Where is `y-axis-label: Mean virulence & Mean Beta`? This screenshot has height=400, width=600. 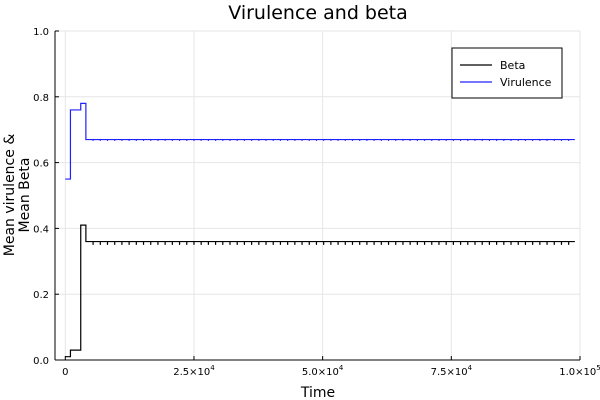 y-axis-label: Mean virulence & Mean Beta is located at coordinates (17, 195).